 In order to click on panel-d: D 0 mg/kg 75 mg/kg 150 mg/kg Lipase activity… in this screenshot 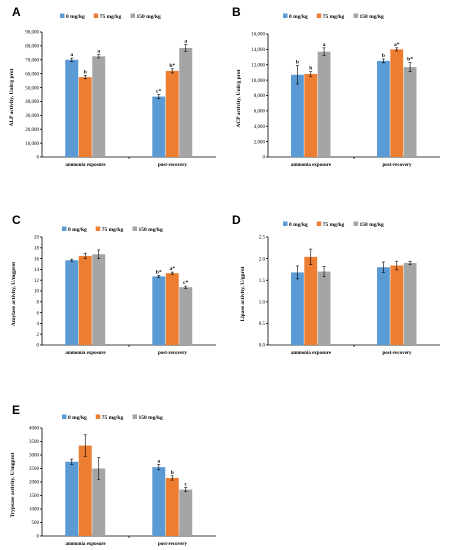, I will do `click(336, 284)`.